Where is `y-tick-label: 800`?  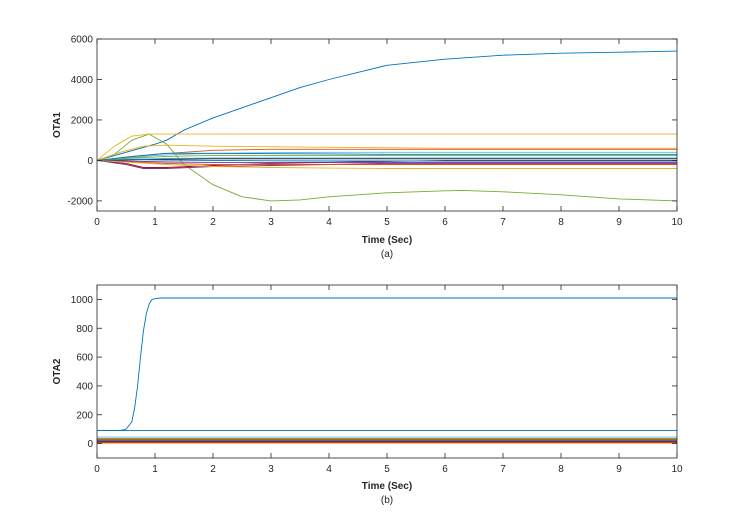 y-tick-label: 800 is located at coordinates (84, 329).